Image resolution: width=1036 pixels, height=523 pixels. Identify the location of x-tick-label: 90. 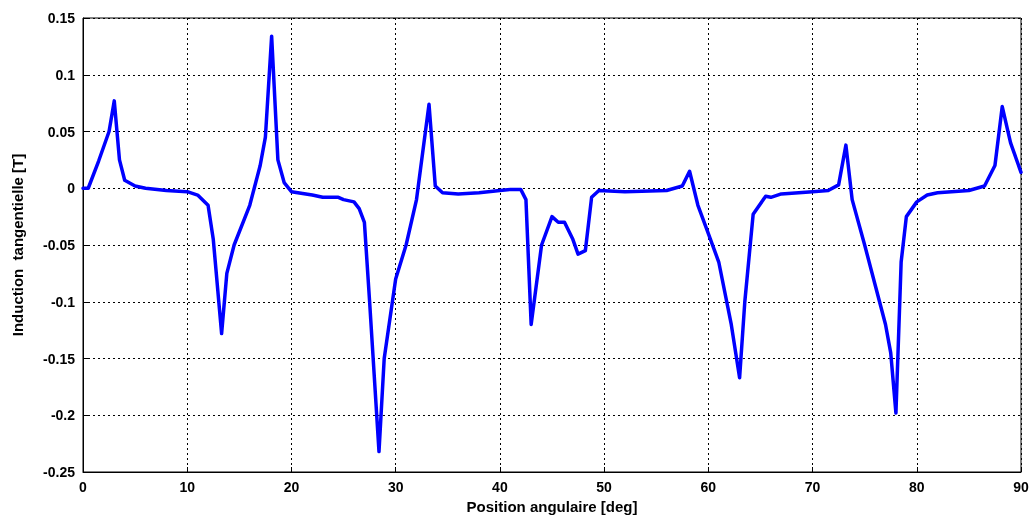
(1021, 487).